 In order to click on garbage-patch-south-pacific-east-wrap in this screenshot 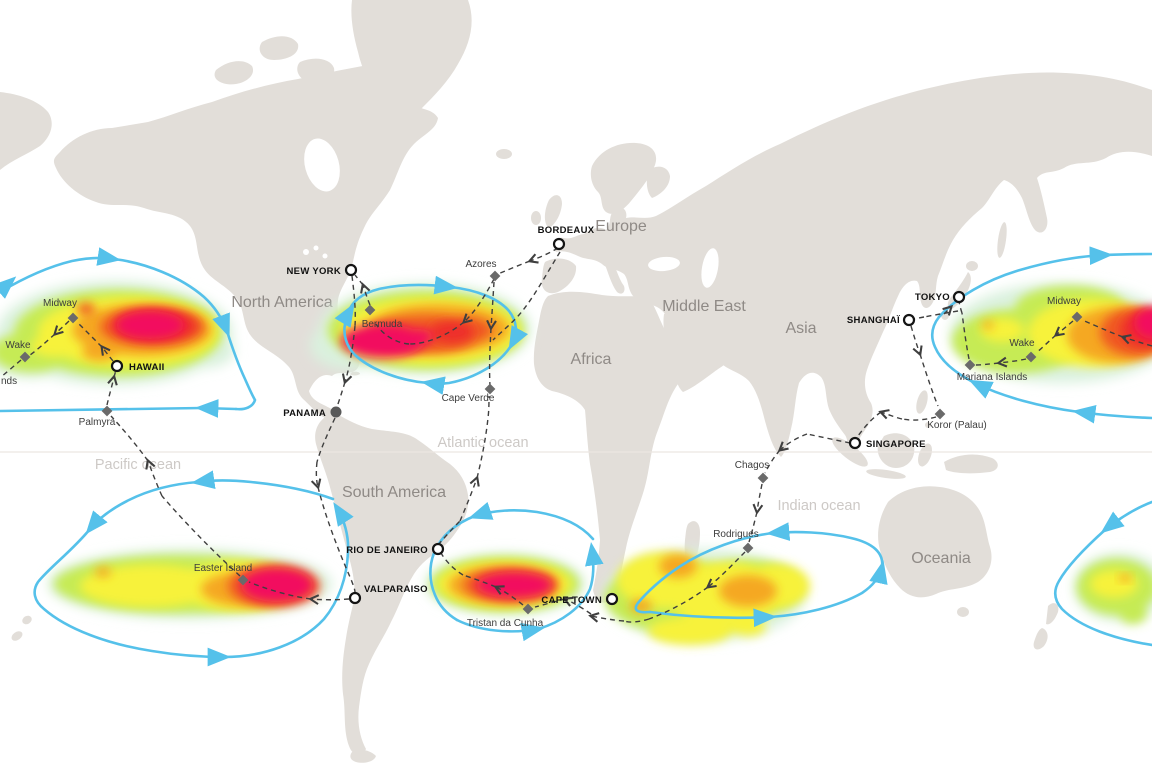, I will do `click(1113, 588)`.